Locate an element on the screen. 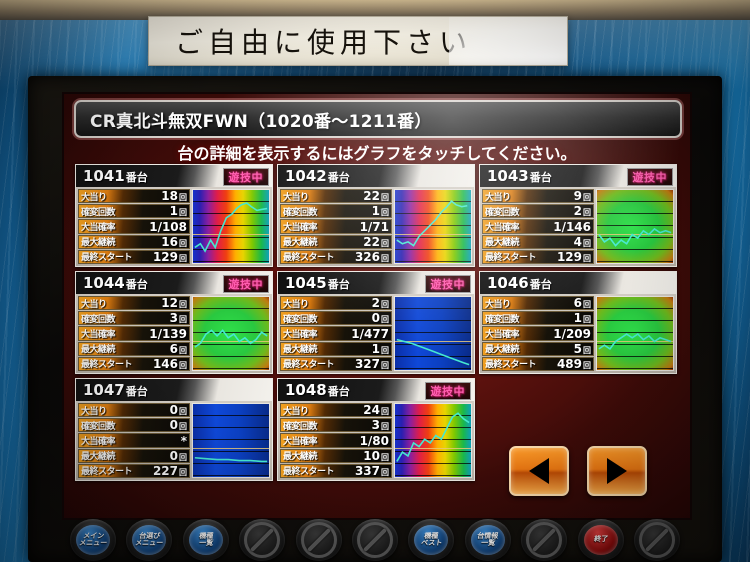  stat-value: 326回 is located at coordinates (371, 256).